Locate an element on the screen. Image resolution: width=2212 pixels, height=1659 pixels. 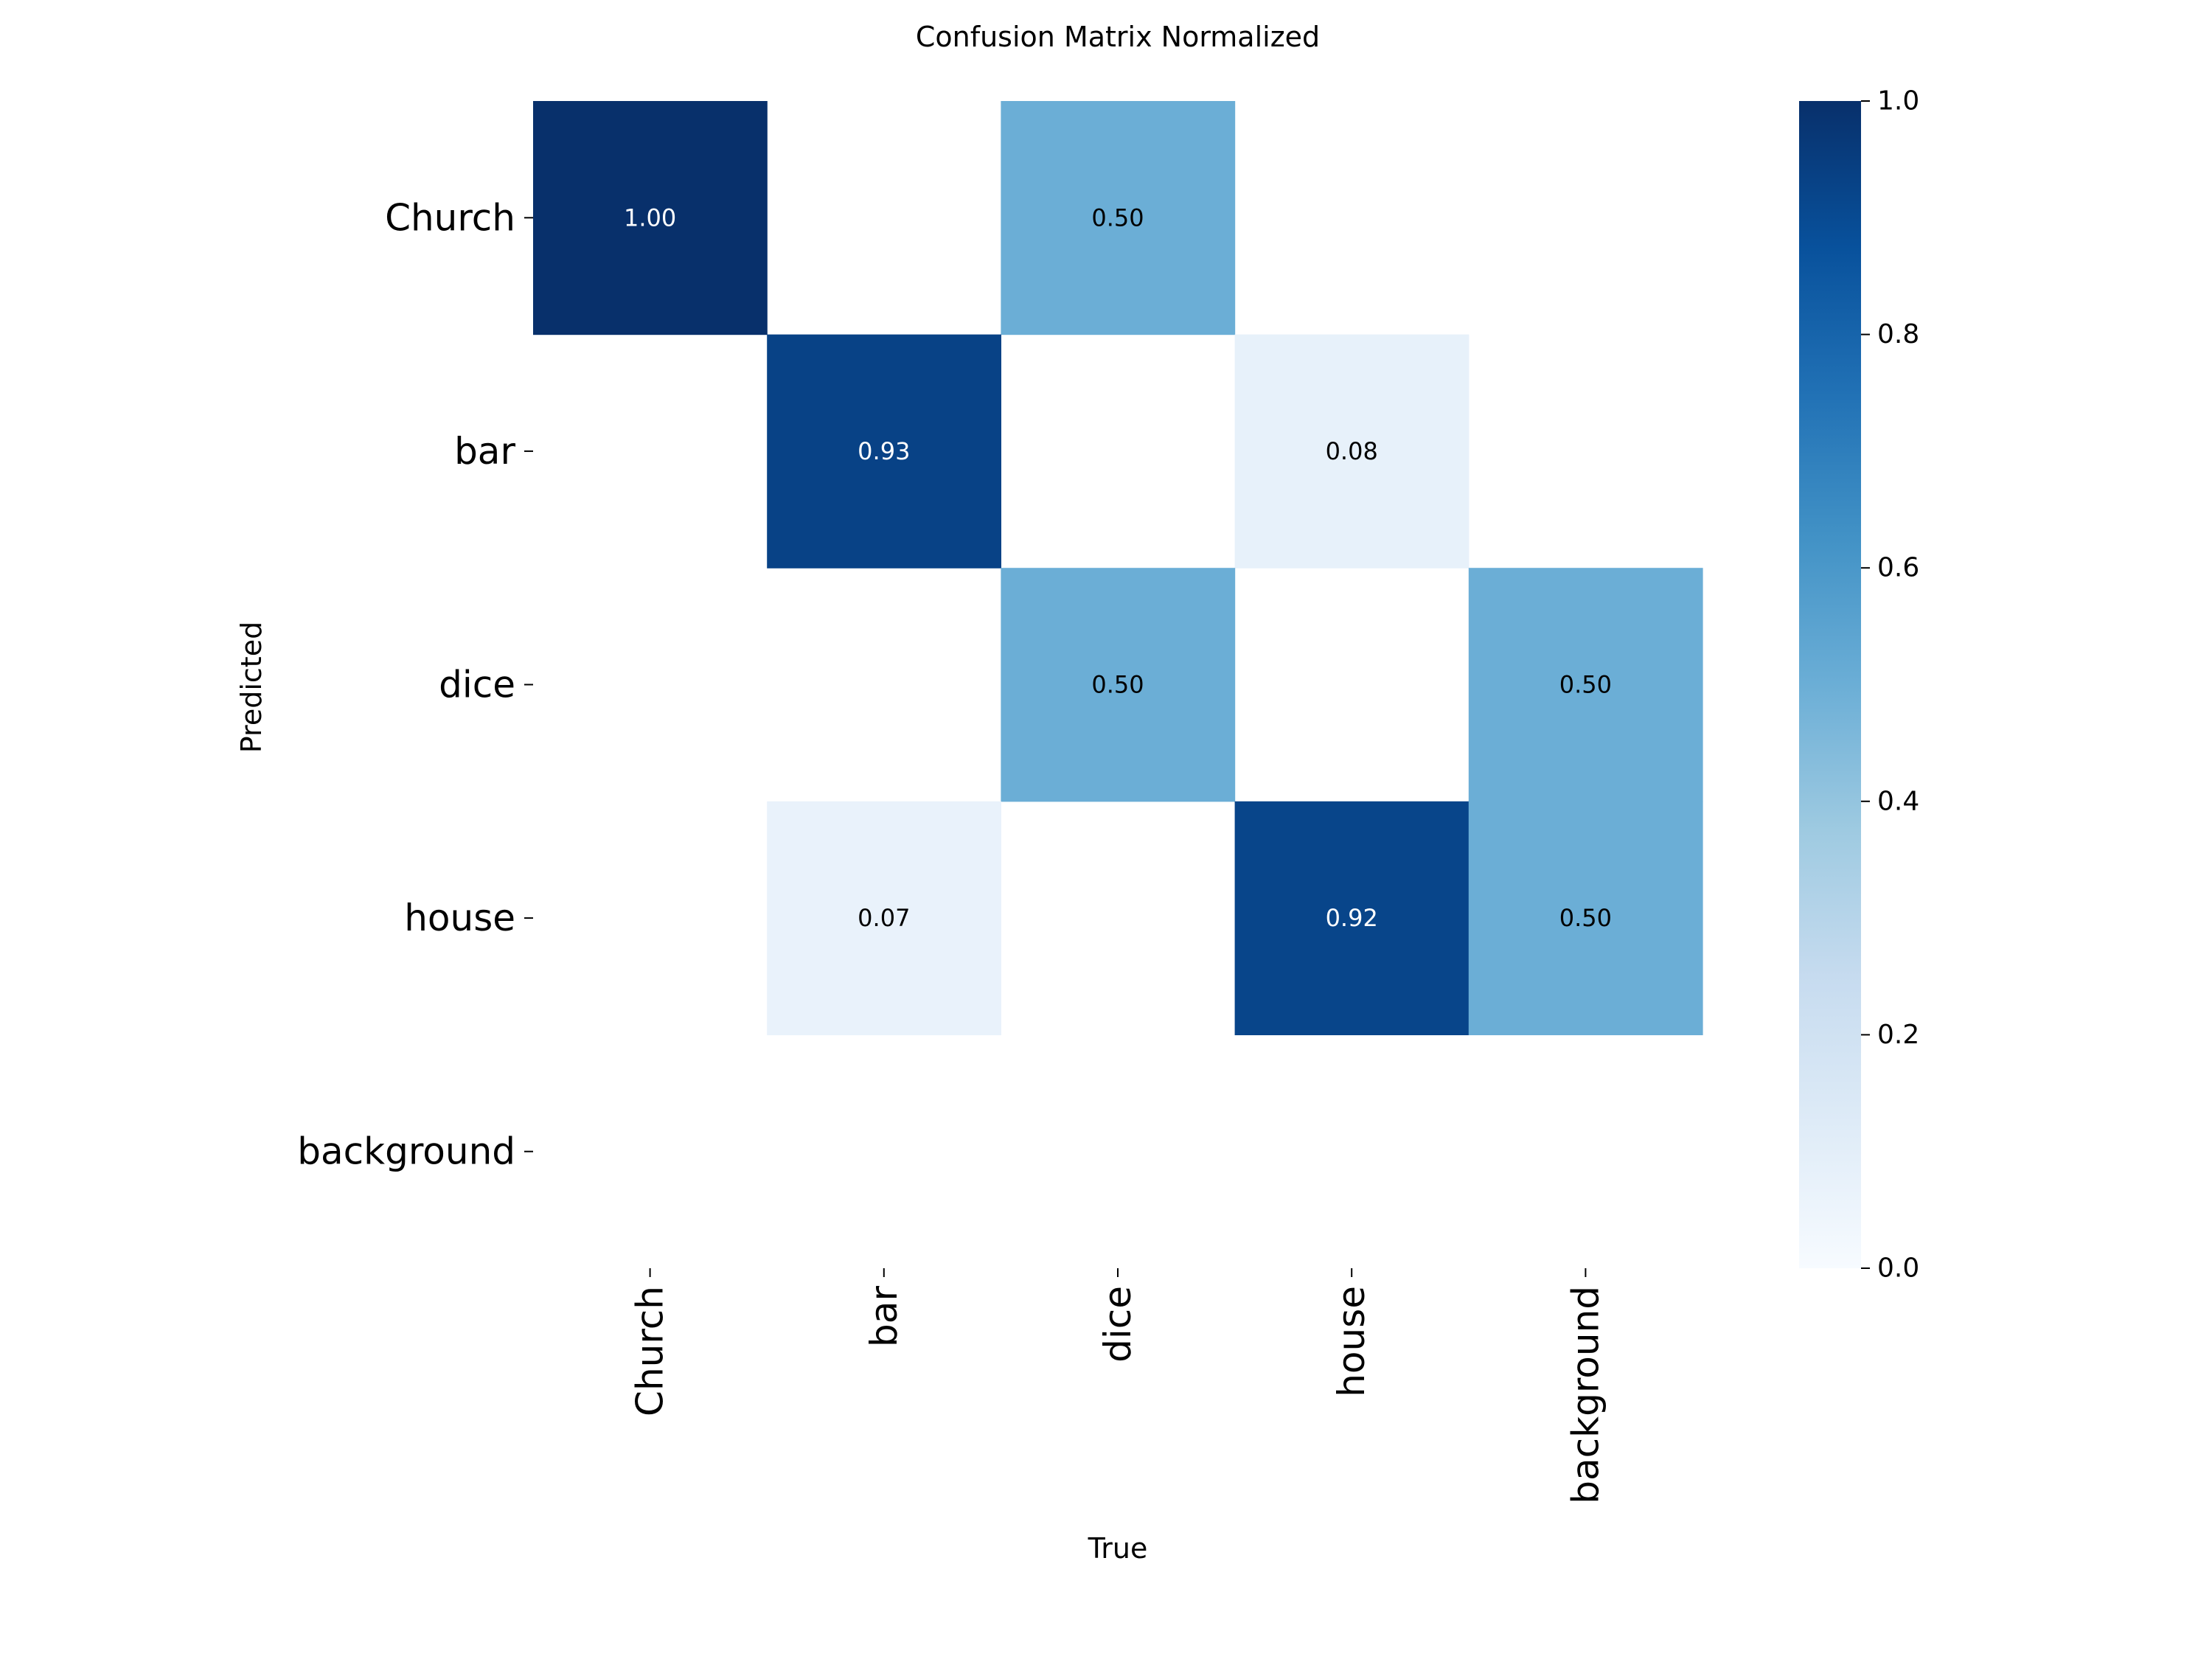
x-tick-label: bar is located at coordinates (884, 1316).